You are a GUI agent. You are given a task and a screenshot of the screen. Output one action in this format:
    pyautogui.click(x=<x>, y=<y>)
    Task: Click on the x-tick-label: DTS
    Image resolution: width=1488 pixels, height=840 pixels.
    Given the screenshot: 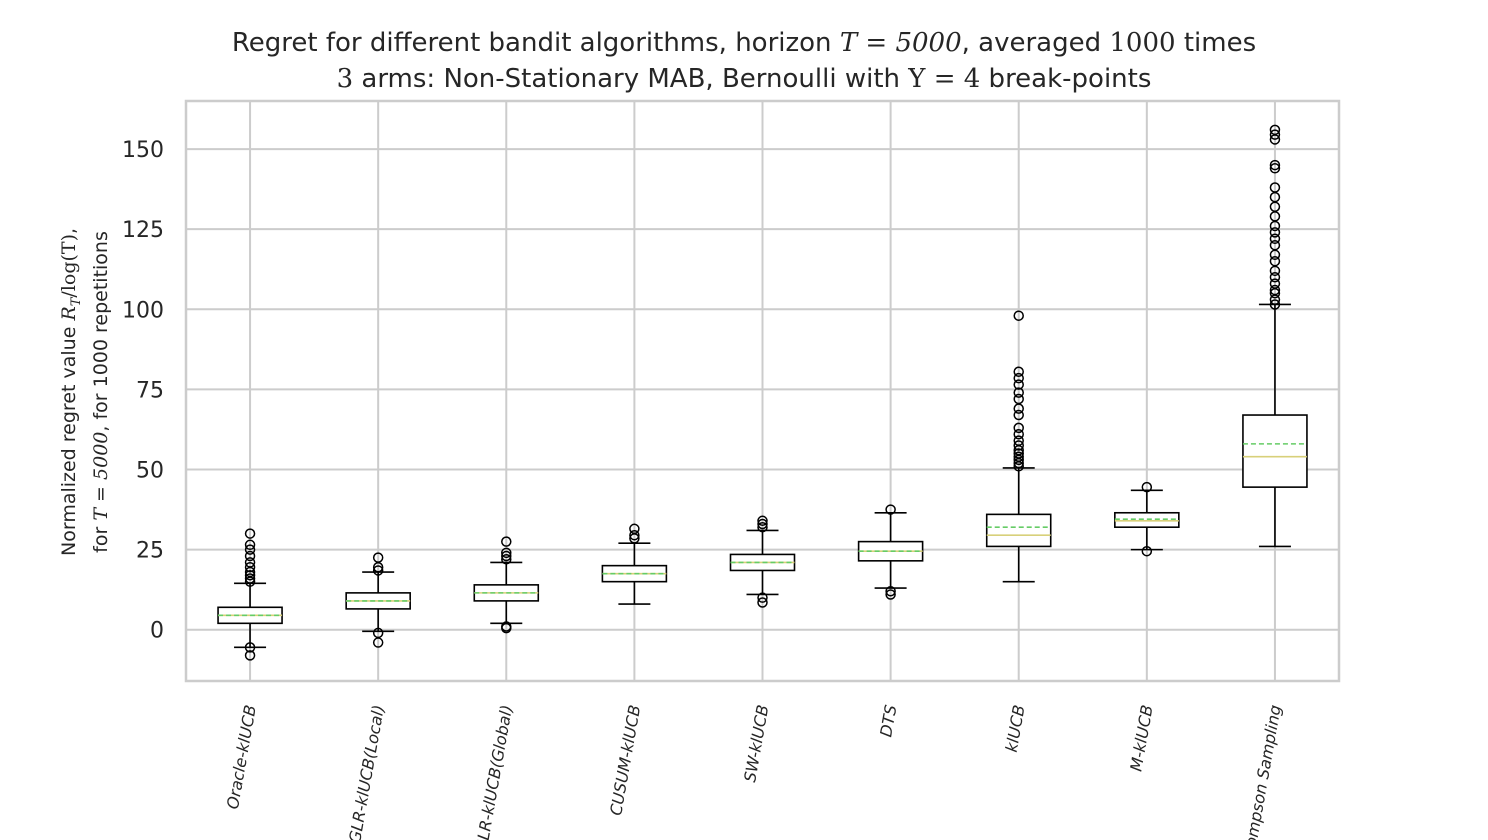 What is the action you would take?
    pyautogui.click(x=888, y=720)
    